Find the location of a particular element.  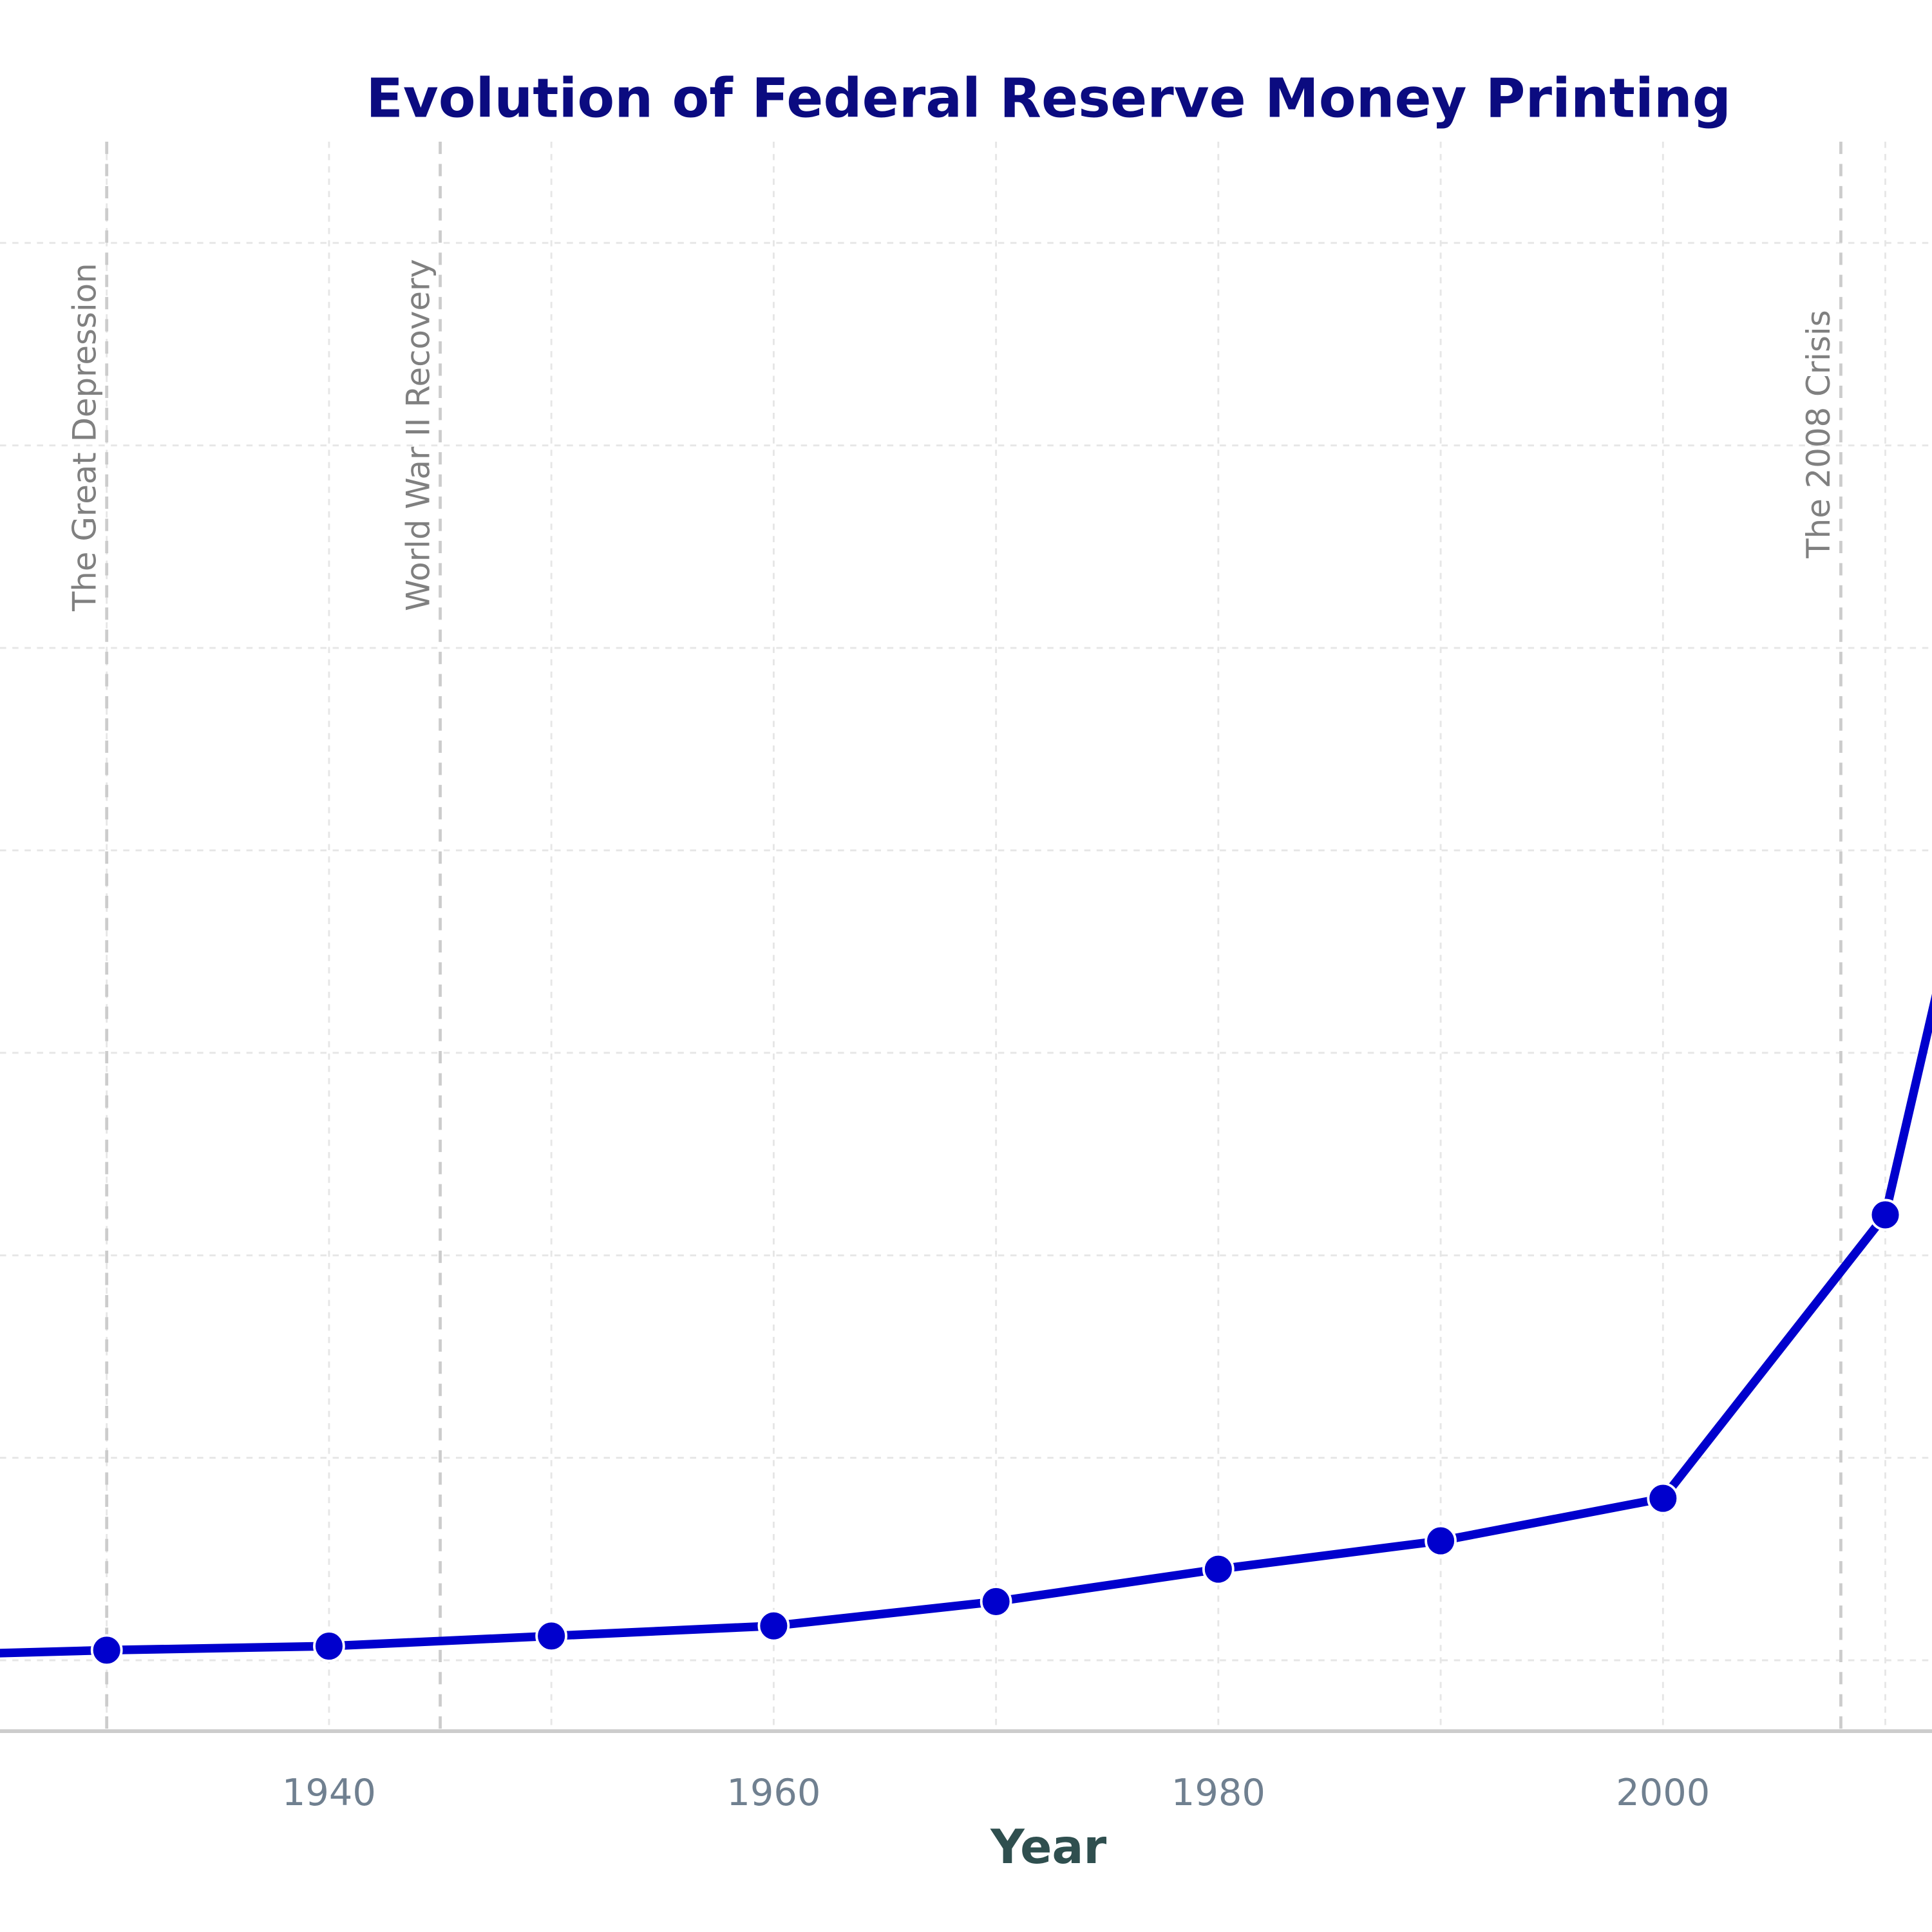

x-axis-label: Year is located at coordinates (1048, 1848).